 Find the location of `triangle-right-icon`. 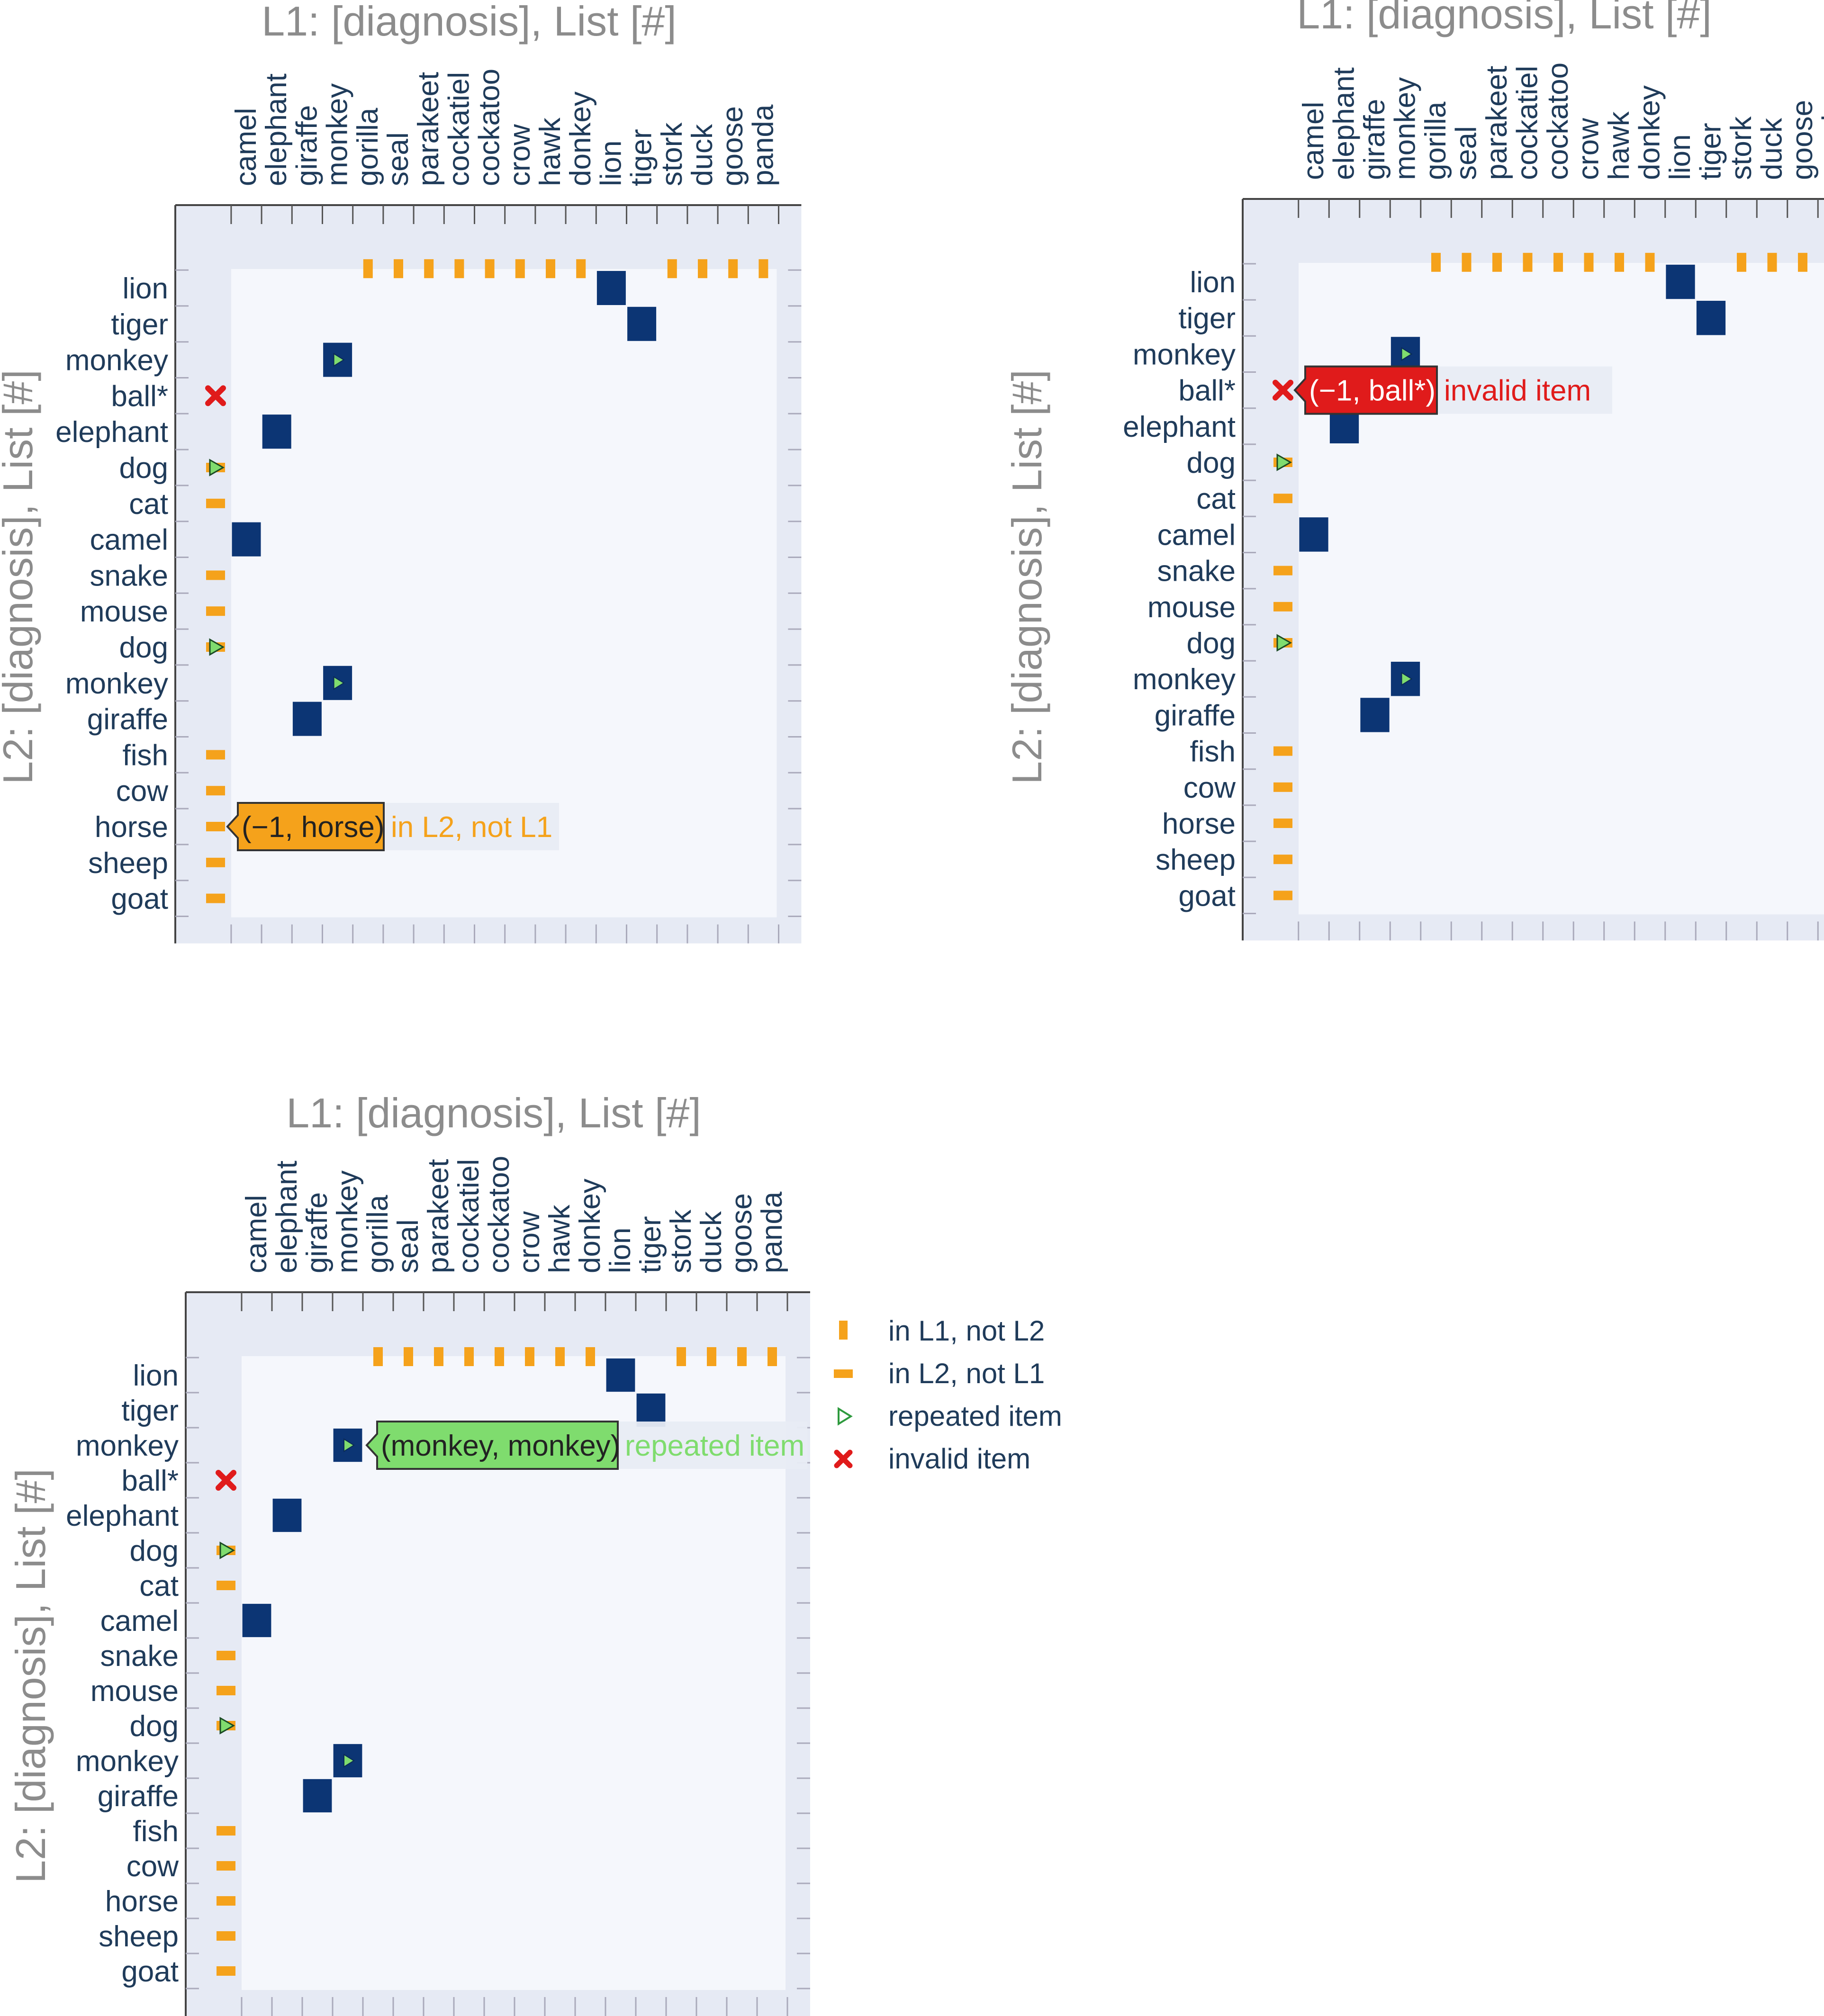

triangle-right-icon is located at coordinates (846, 1416).